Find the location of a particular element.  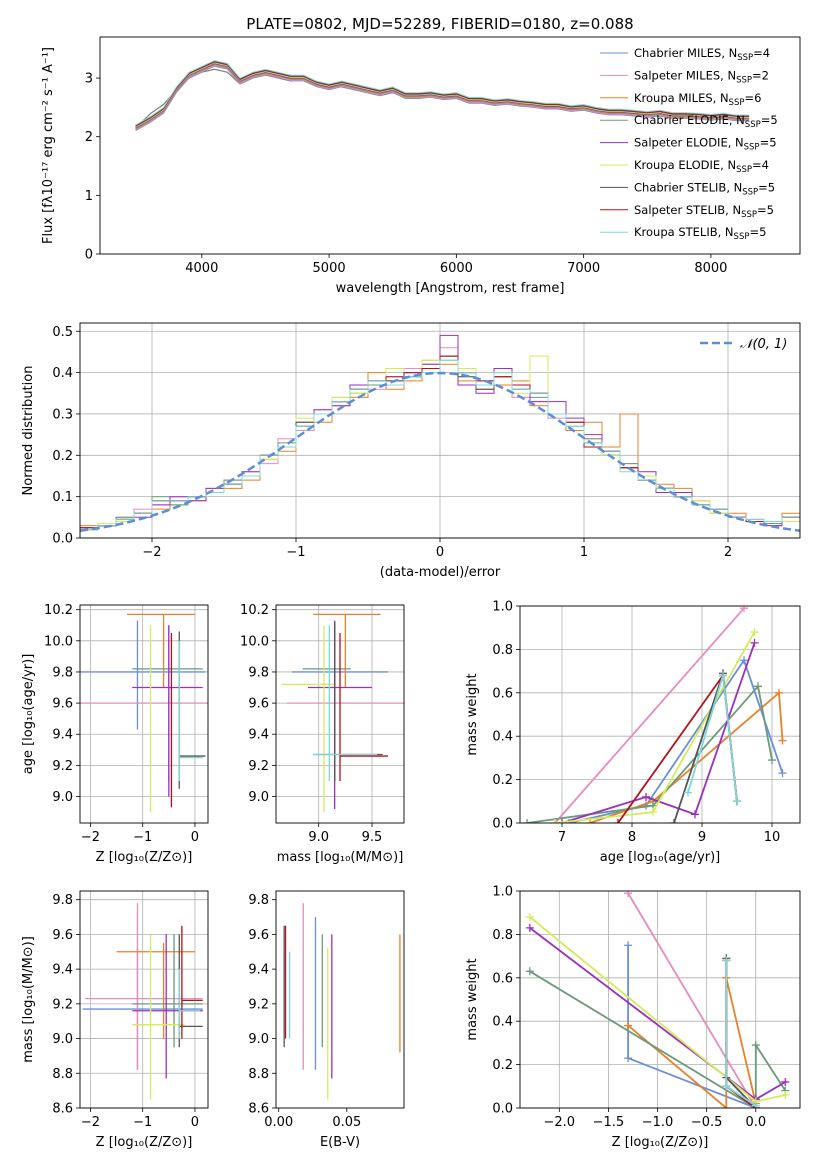

y-tick-label: 10.2 is located at coordinates (58, 610).